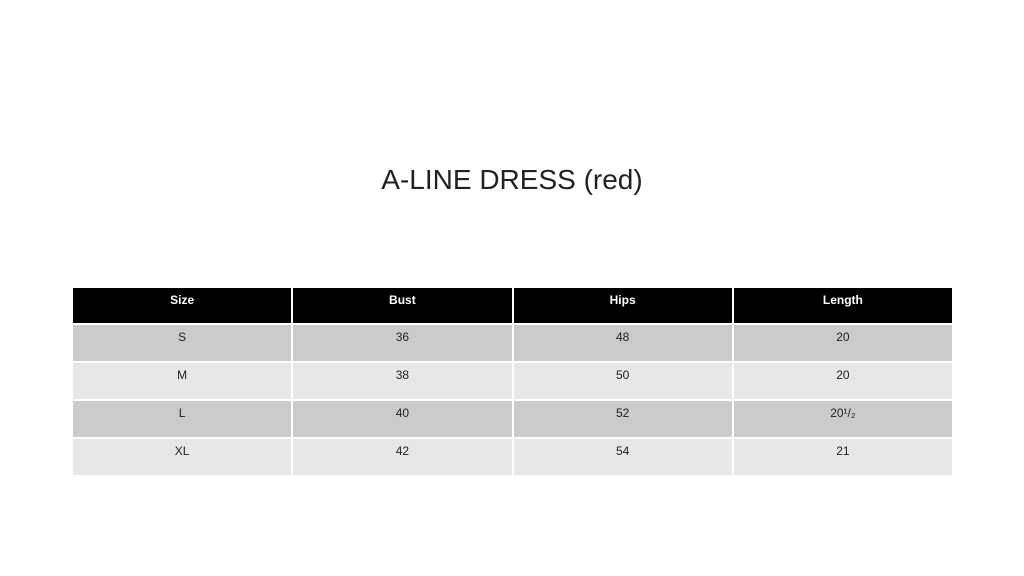 This screenshot has width=1024, height=576. What do you see at coordinates (182, 305) in the screenshot?
I see `header-size: Size` at bounding box center [182, 305].